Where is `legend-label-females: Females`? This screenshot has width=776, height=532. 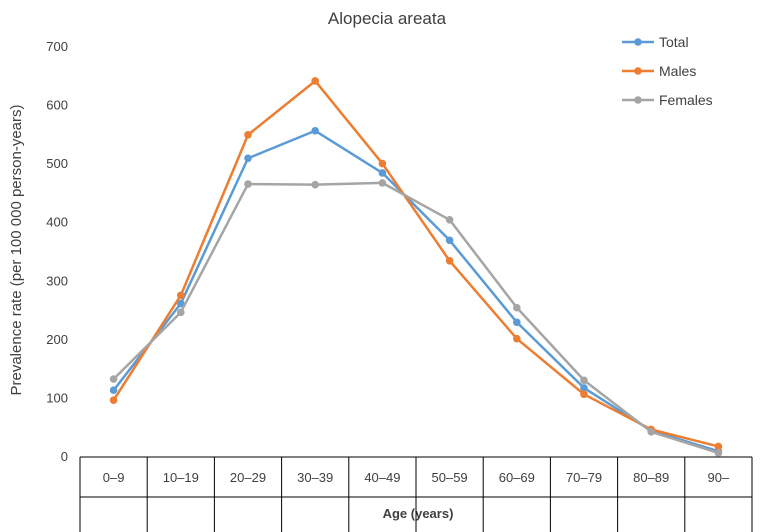
legend-label-females: Females is located at coordinates (686, 100).